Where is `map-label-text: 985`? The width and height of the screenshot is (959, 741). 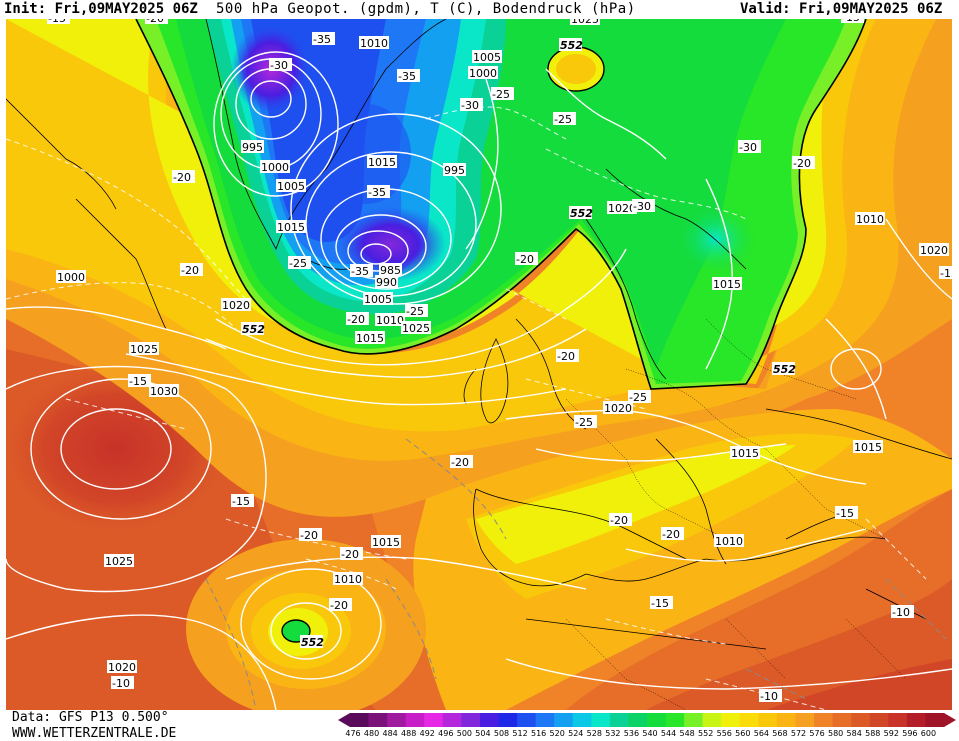
map-label-text: 985 is located at coordinates (390, 270).